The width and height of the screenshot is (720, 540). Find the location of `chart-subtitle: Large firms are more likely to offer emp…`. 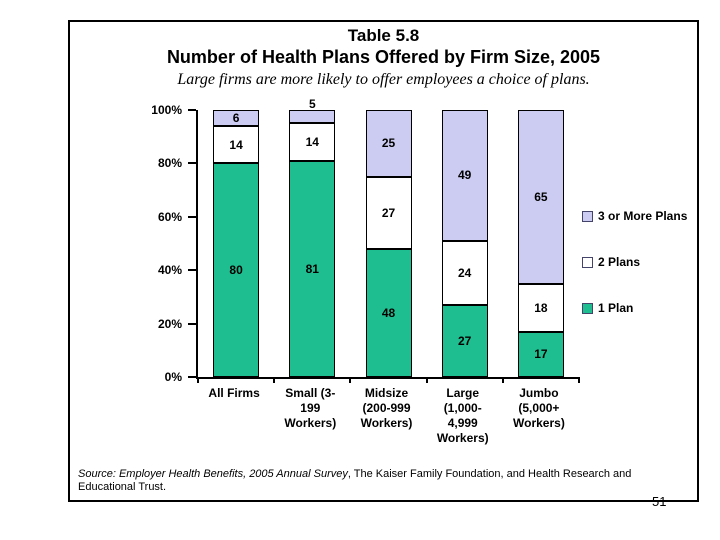

chart-subtitle: Large firms are more likely to offer emp… is located at coordinates (383, 79).